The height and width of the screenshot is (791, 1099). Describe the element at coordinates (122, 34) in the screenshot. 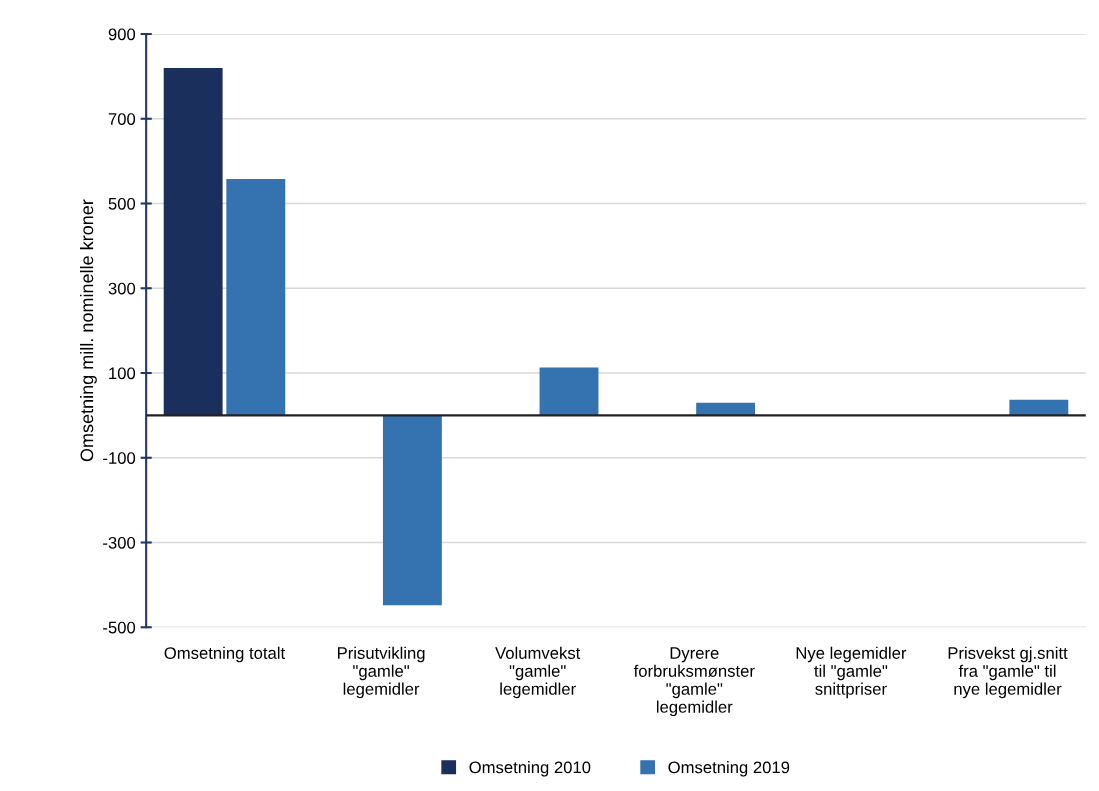

I see `y-tick-label: 900` at that location.